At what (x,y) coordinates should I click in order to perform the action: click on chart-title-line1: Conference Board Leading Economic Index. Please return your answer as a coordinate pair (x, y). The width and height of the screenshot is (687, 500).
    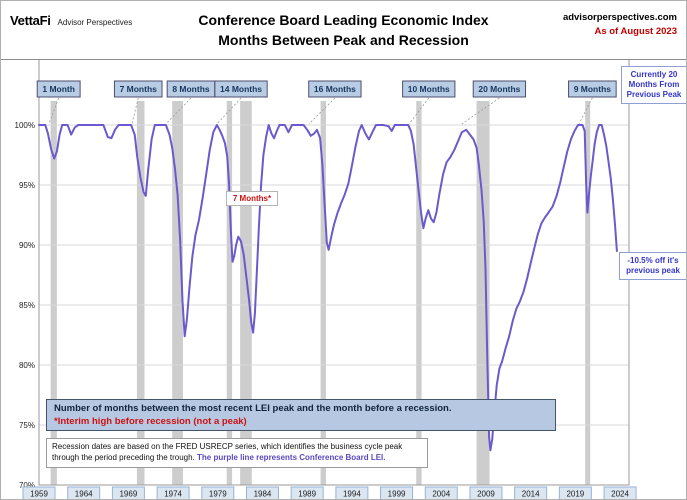
    Looking at the image, I should click on (343, 20).